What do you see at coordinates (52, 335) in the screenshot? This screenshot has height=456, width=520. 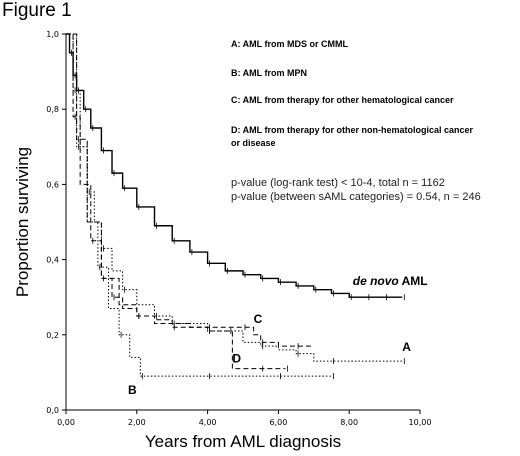 I see `y-tick-label: 0,2` at bounding box center [52, 335].